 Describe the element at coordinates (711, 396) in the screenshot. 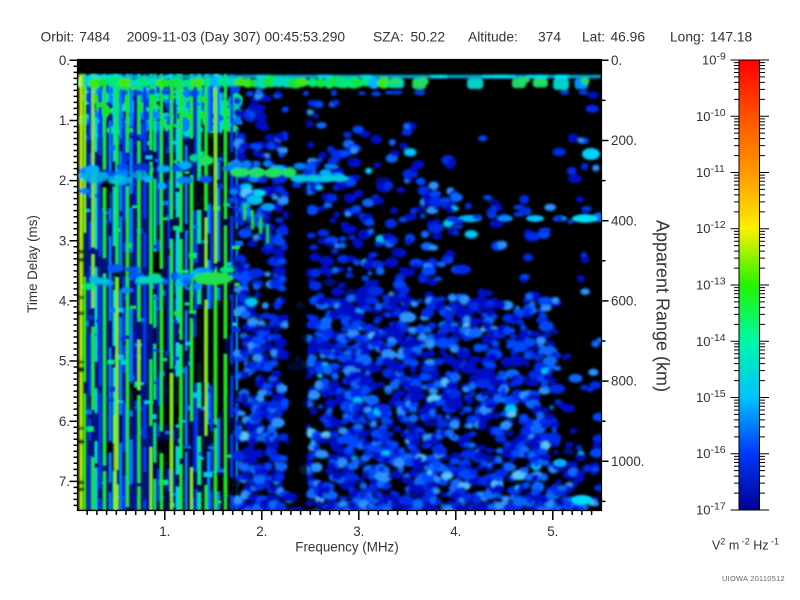

I see `svg-text: 10-15` at that location.